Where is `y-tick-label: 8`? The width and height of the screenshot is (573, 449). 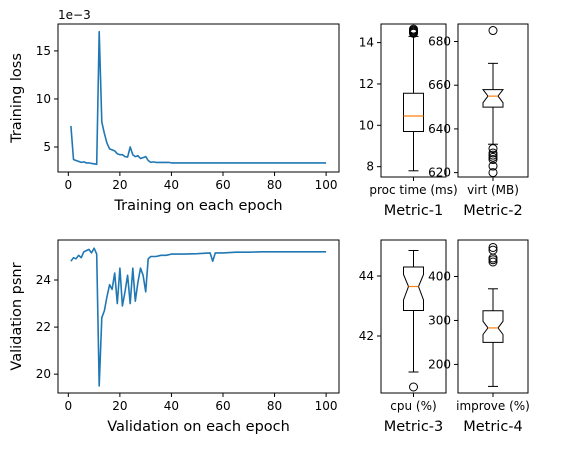 y-tick-label: 8 is located at coordinates (370, 167).